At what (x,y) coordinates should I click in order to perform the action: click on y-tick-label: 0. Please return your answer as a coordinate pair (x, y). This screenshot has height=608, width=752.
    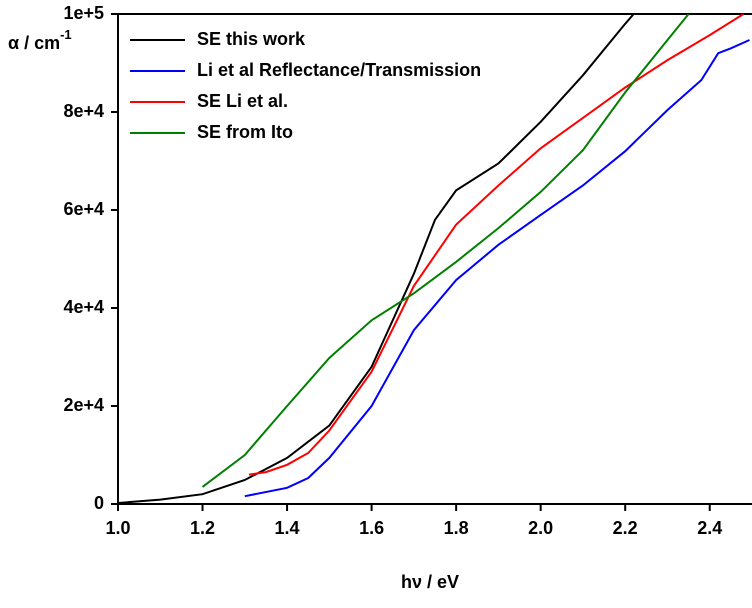
    Looking at the image, I should click on (99, 503).